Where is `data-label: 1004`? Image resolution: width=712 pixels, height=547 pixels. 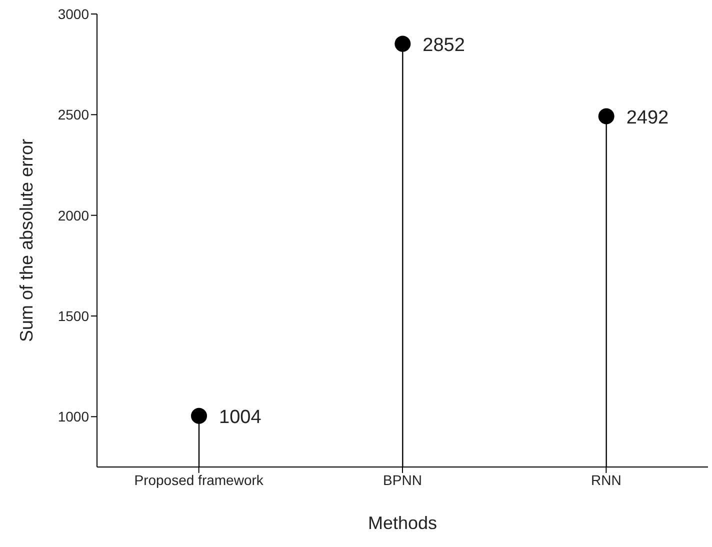
data-label: 1004 is located at coordinates (240, 417).